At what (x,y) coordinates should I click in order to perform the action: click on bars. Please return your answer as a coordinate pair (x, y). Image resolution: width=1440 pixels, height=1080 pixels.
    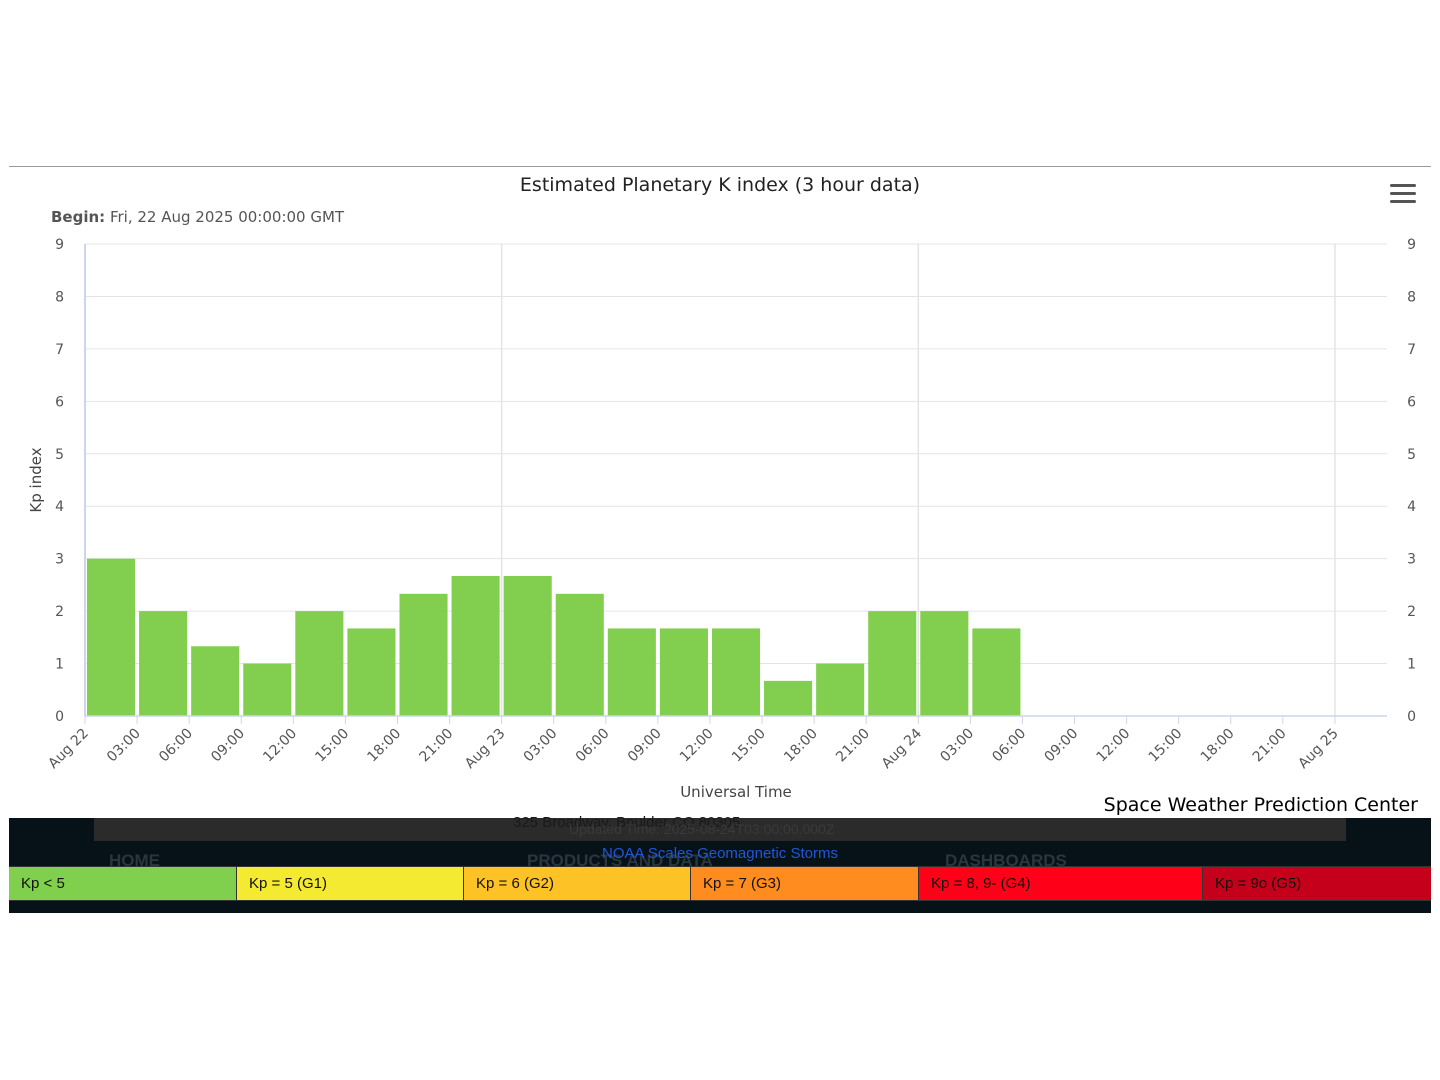
    Looking at the image, I should click on (554, 637).